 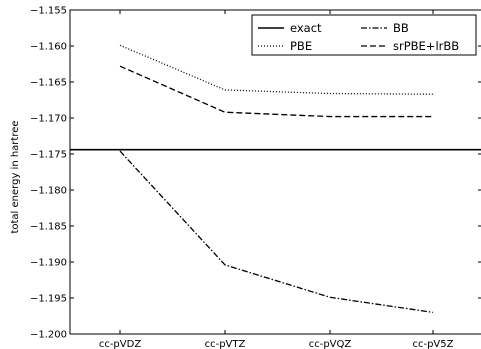 I want to click on y-tick-label: −1.200, so click(x=48, y=335).